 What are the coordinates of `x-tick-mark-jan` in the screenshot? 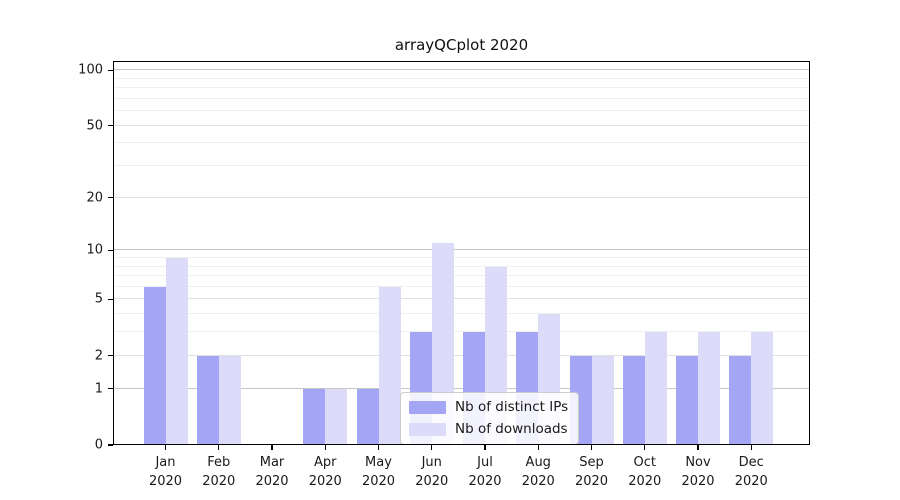 It's located at (165, 447).